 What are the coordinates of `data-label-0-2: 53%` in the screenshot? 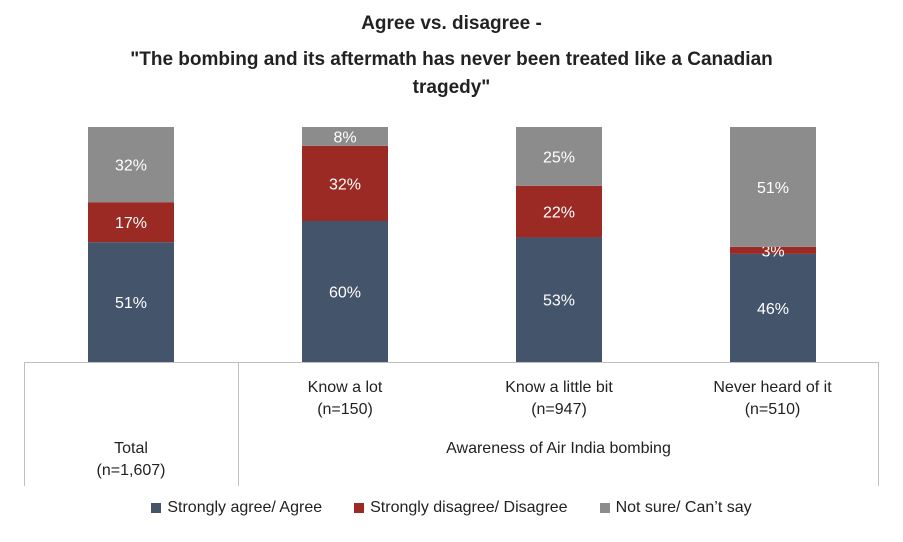 It's located at (559, 301).